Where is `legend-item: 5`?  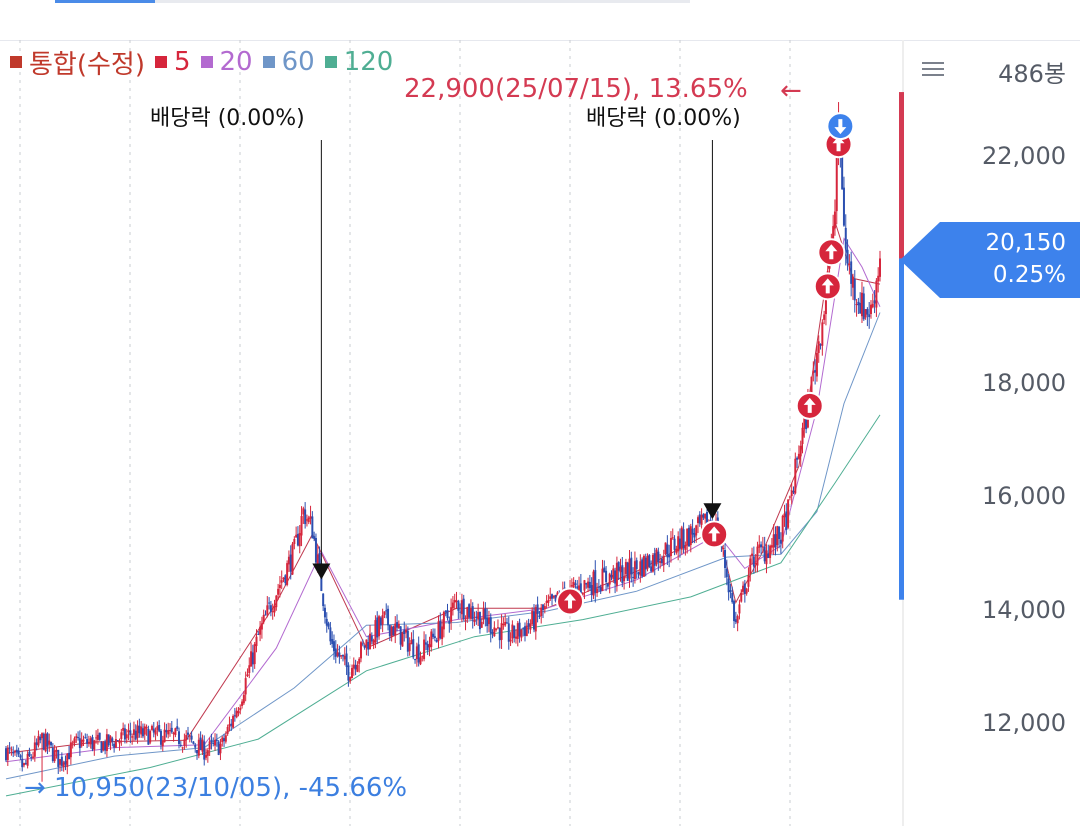 legend-item: 5 is located at coordinates (172, 62).